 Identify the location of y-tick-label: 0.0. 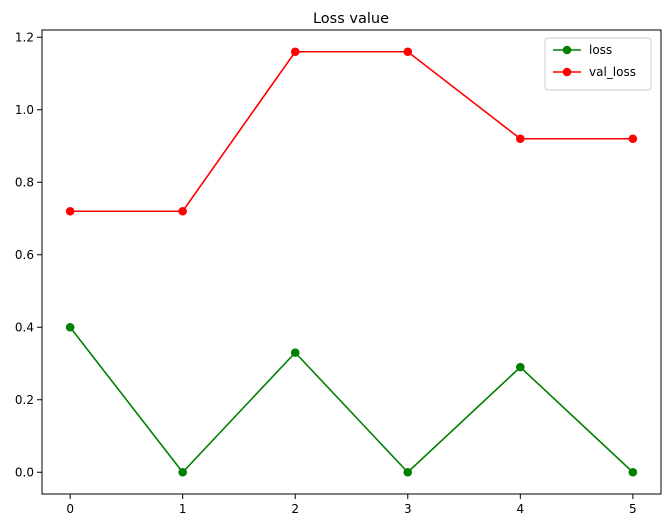
(24, 472).